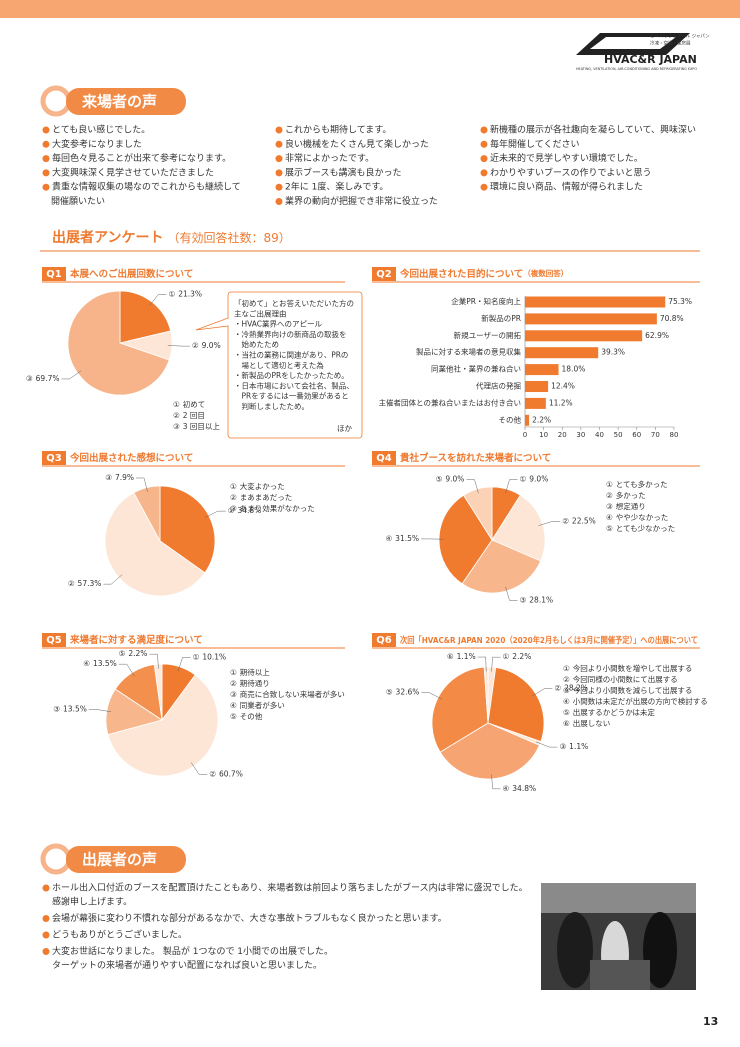 The image size is (740, 1047). I want to click on value-label: 11.2%, so click(561, 402).